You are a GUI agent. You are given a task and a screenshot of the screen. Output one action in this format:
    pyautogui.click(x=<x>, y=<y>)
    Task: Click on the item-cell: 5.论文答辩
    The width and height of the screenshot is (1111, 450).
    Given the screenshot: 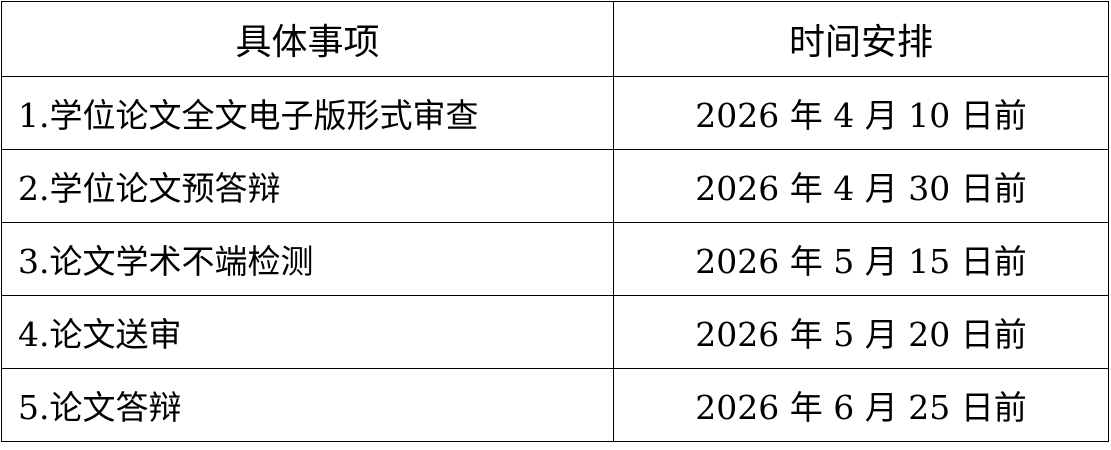 What is the action you would take?
    pyautogui.click(x=307, y=405)
    